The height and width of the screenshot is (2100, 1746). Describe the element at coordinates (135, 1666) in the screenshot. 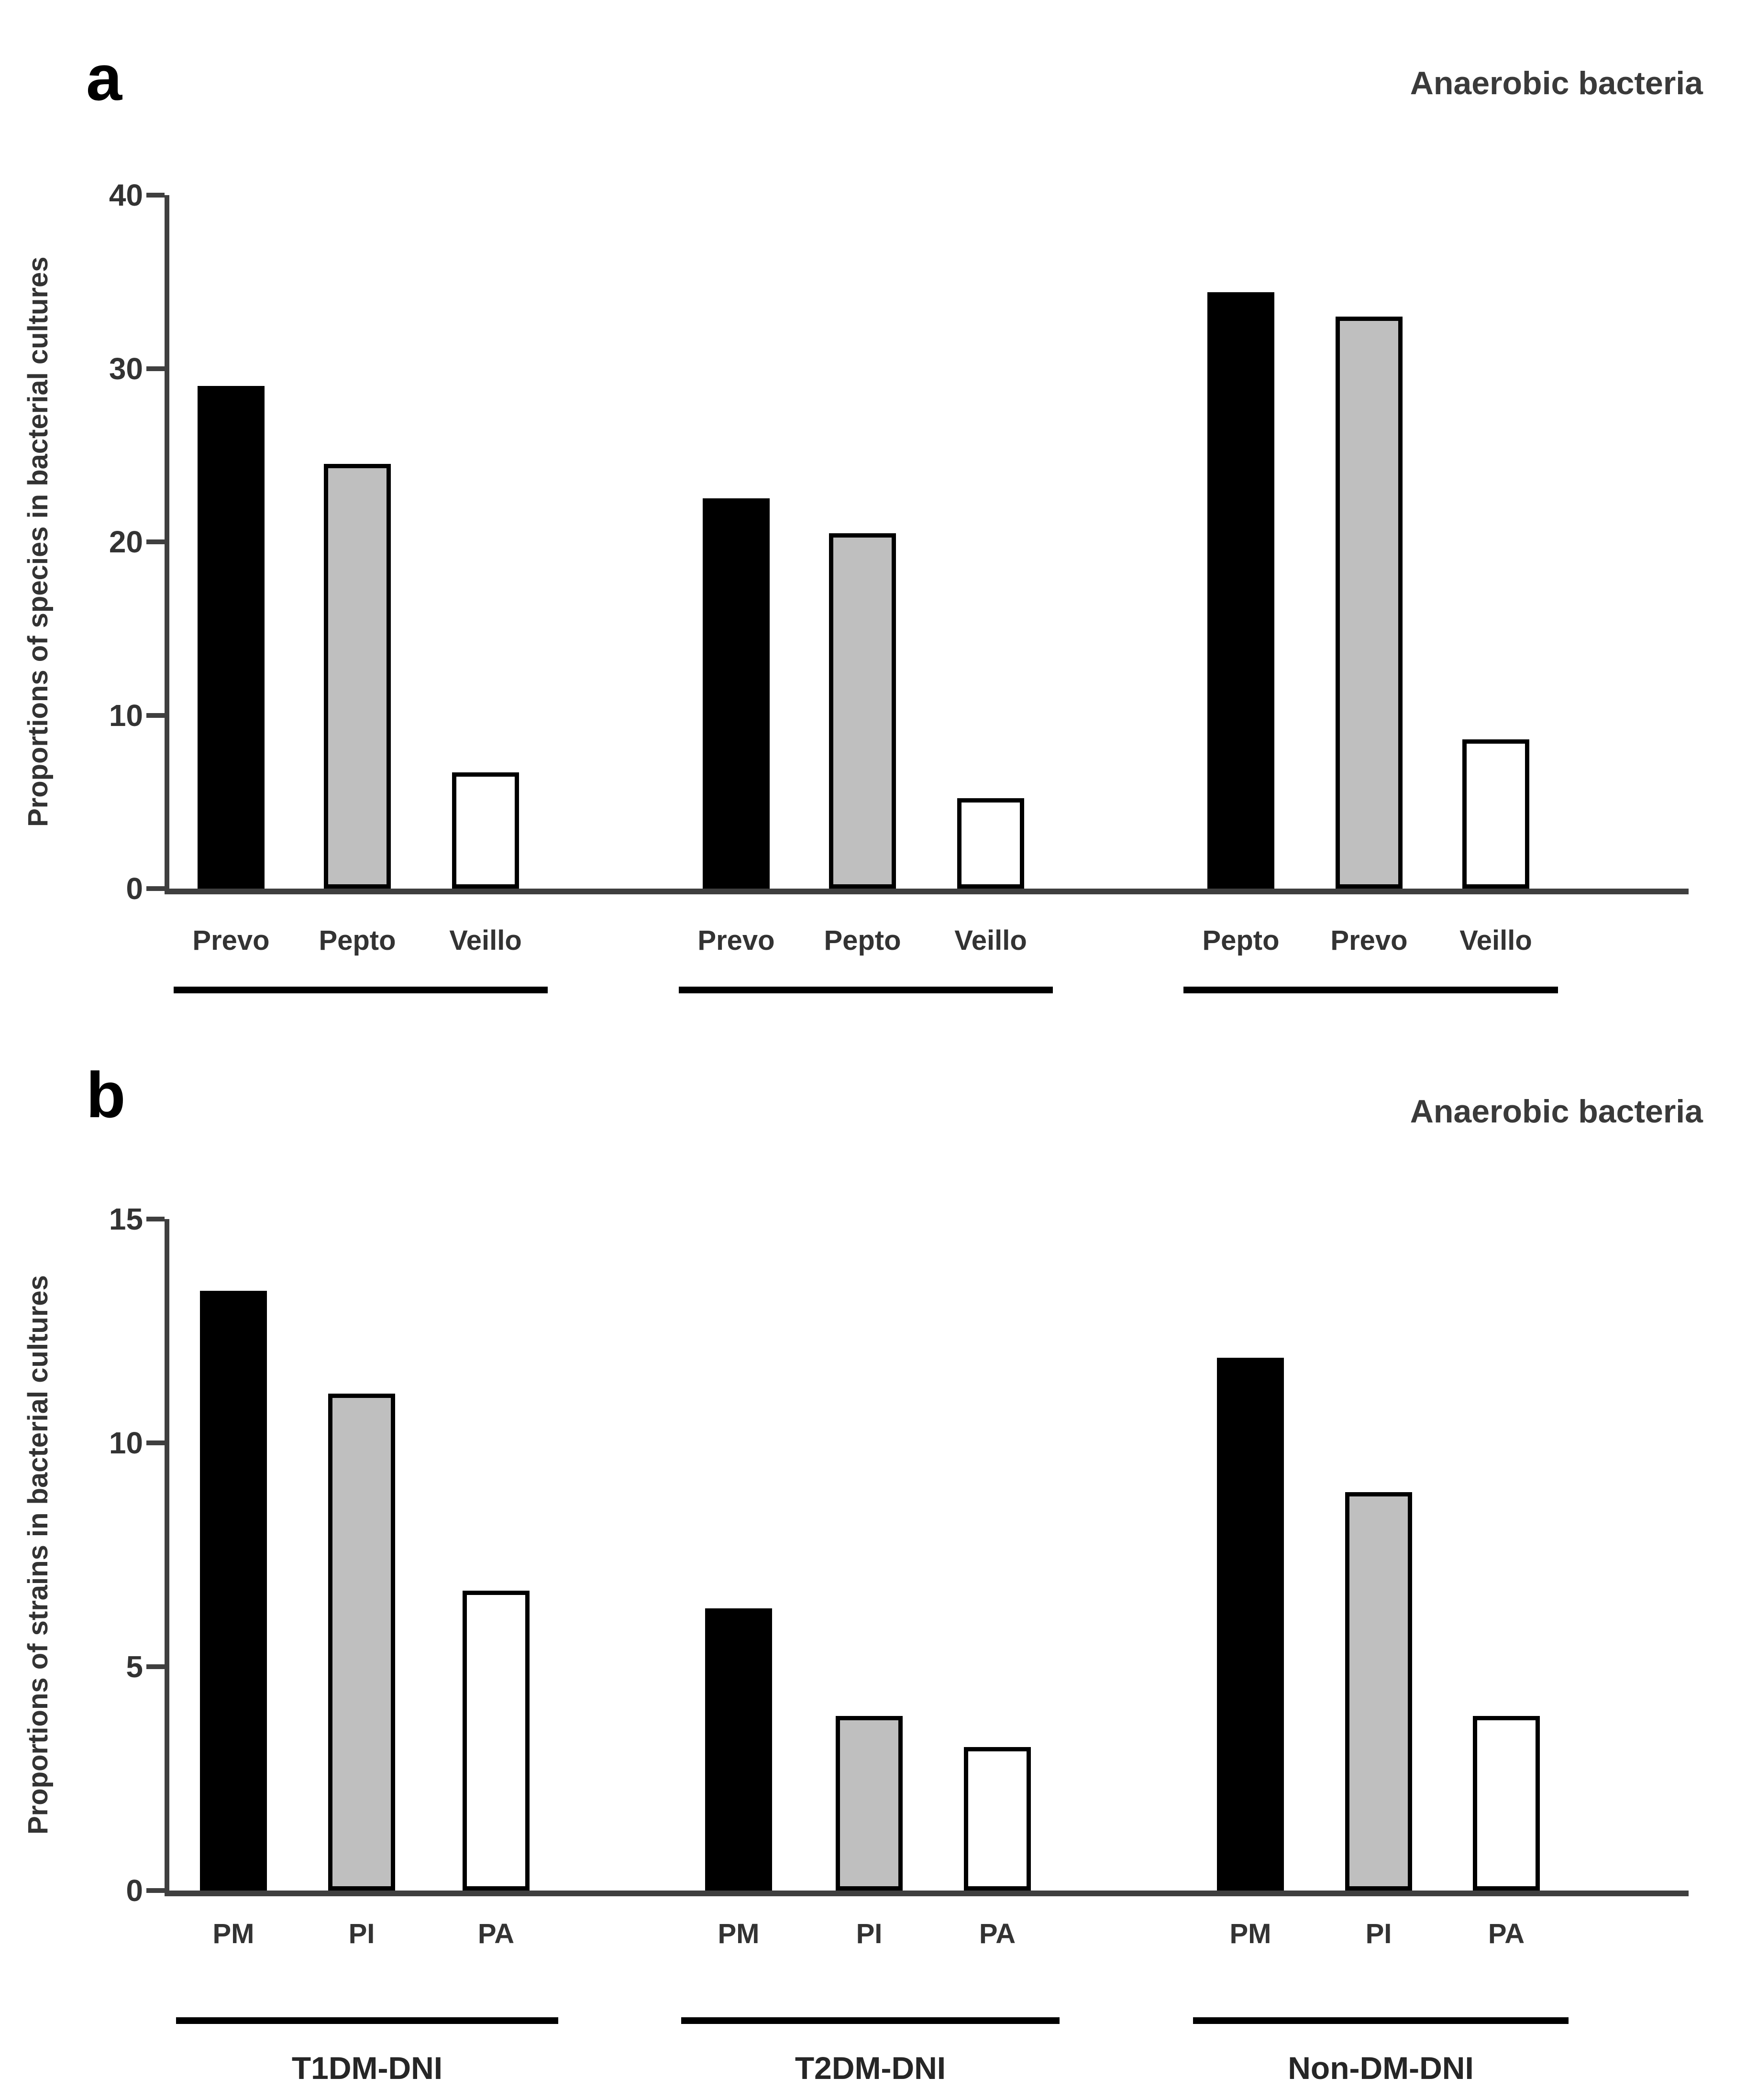

I see `y-axis-tick-label: 5` at that location.